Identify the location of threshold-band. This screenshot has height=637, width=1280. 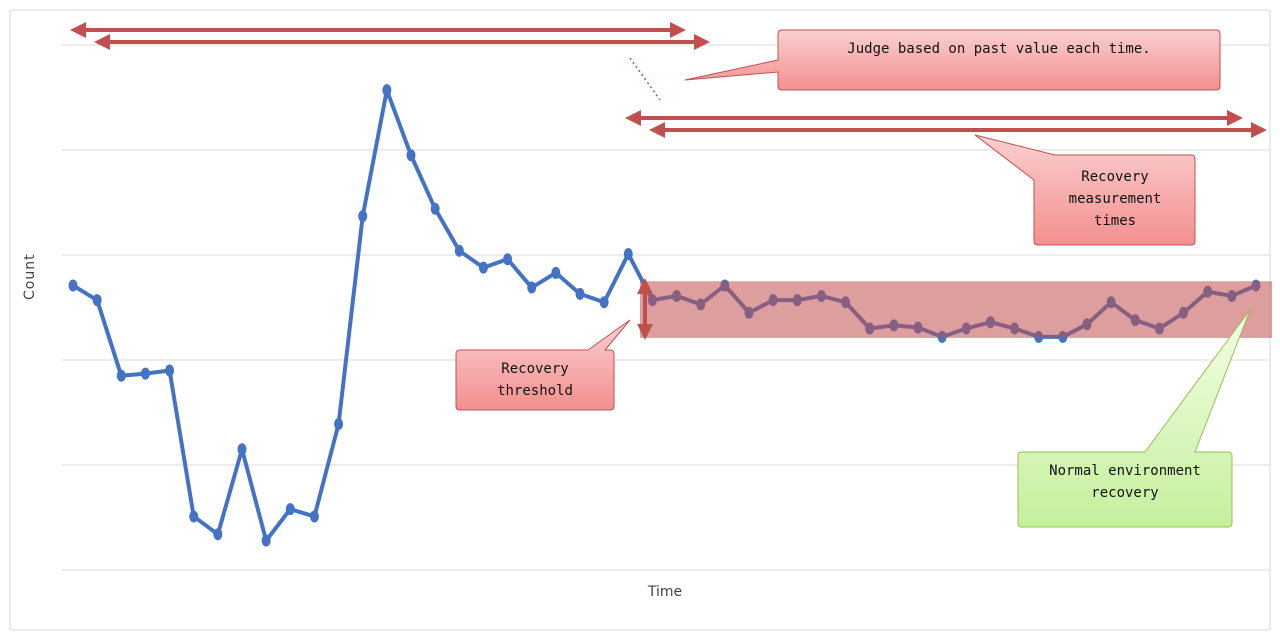
(956, 309).